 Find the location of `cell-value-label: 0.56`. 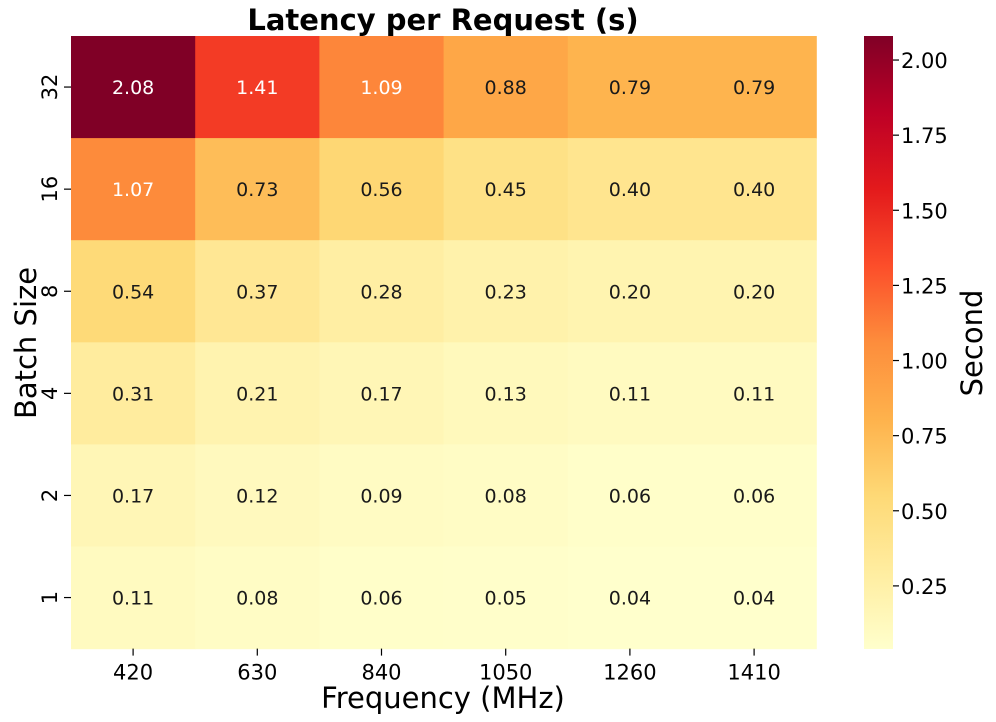

cell-value-label: 0.56 is located at coordinates (381, 190).